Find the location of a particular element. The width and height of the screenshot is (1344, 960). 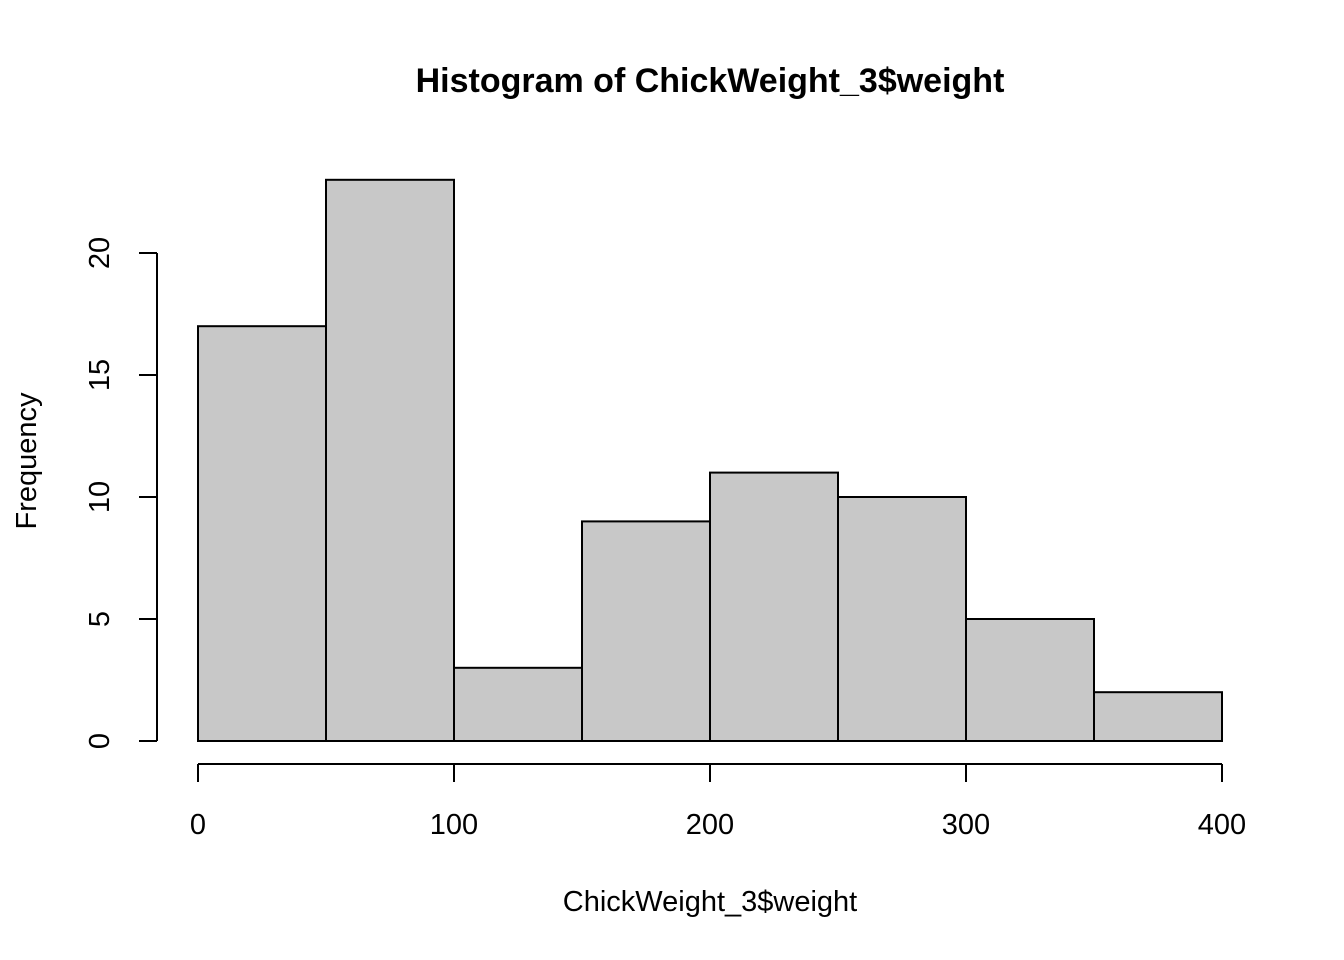

chart-title: Histogram of ChickWeight_3$weight is located at coordinates (710, 81).